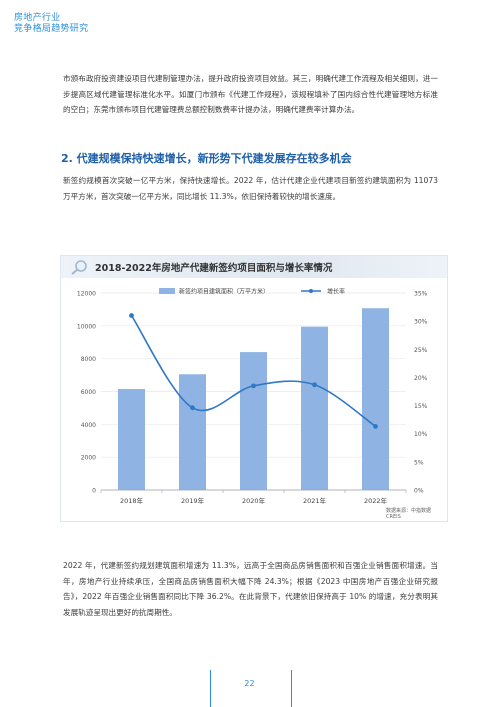  I want to click on y-right-tick-label: 30%, so click(421, 322).